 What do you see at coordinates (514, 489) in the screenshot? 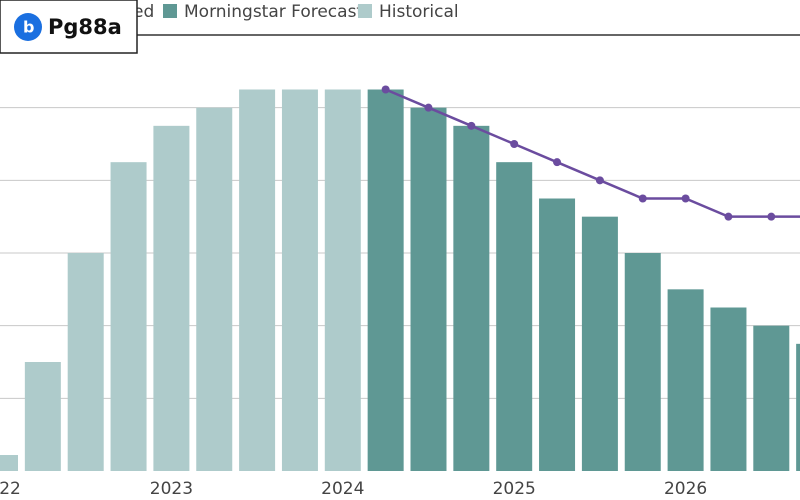
I see `x-tick-label: 2025` at bounding box center [514, 489].